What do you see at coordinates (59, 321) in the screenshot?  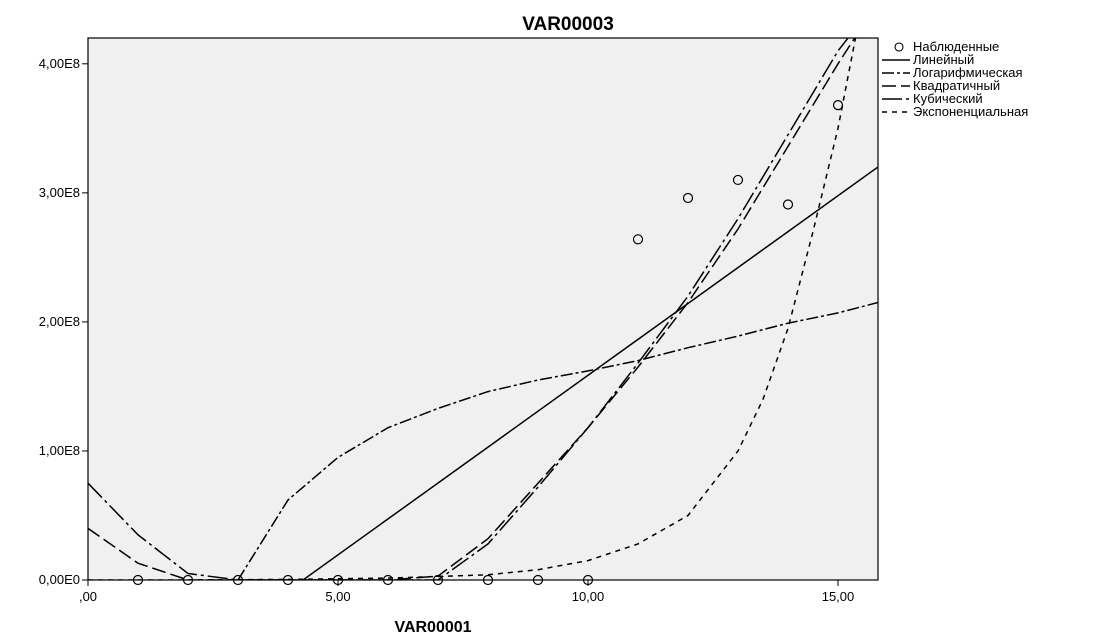 I see `y-tick-label: 2,00E8` at bounding box center [59, 321].